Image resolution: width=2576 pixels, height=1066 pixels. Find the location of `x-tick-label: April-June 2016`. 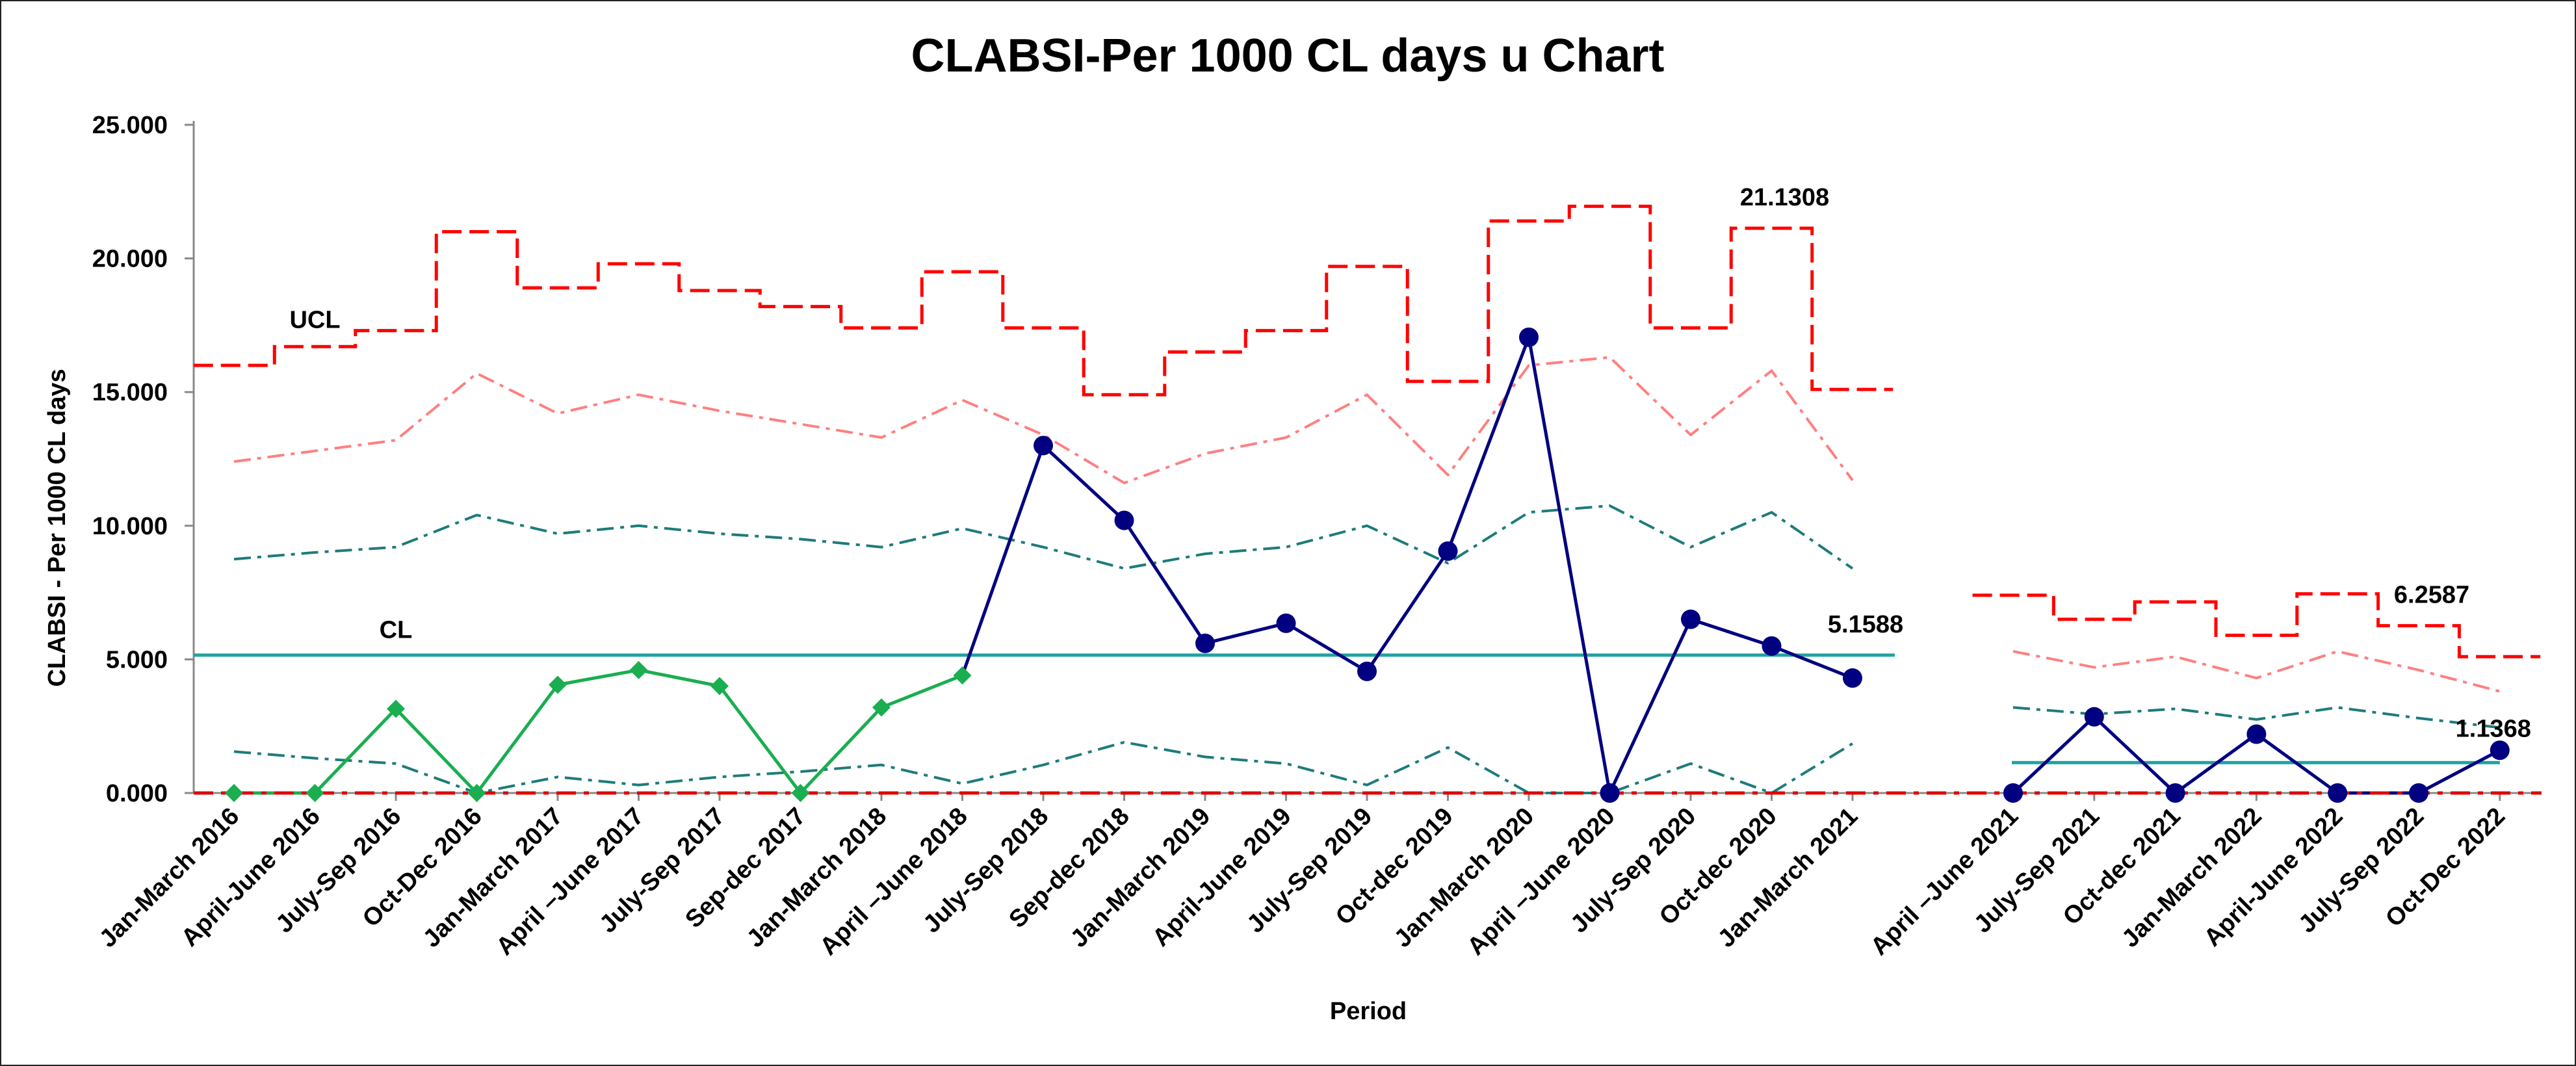

x-tick-label: April-June 2016 is located at coordinates (251, 877).